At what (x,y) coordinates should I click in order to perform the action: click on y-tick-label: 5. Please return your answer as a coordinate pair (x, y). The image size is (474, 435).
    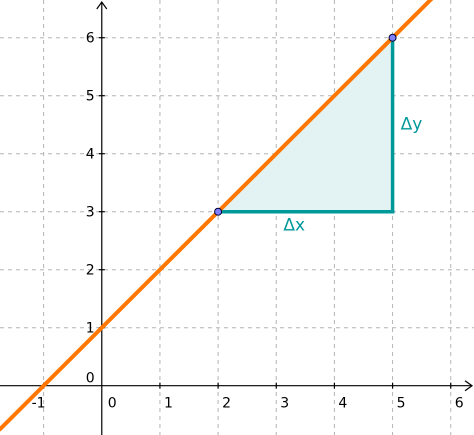
    Looking at the image, I should click on (90, 97).